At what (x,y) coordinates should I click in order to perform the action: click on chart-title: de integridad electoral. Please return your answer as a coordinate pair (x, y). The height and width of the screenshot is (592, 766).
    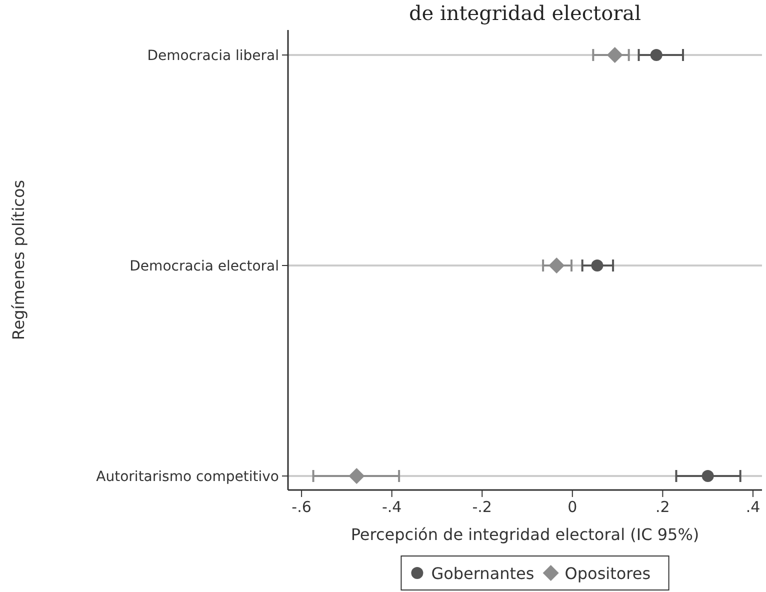
    Looking at the image, I should click on (525, 13).